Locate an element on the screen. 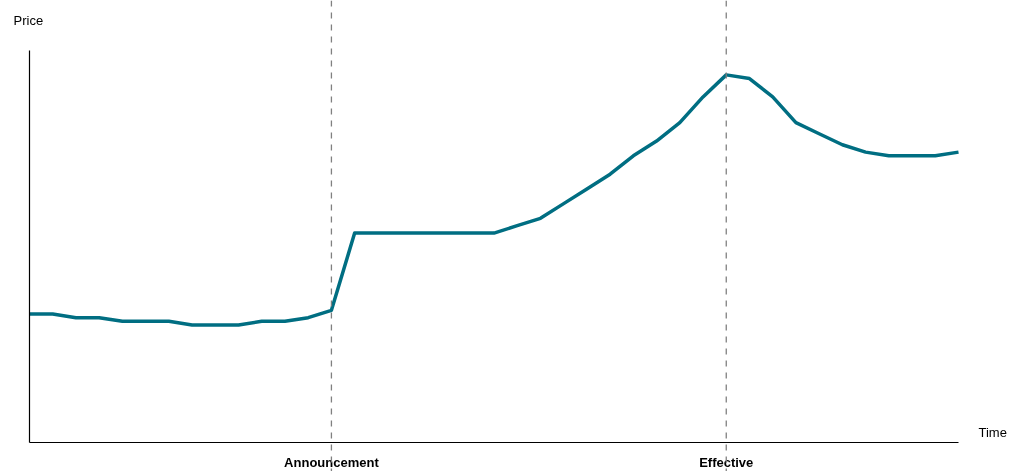 Image resolution: width=1019 pixels, height=475 pixels. x-tick-label: Announcement is located at coordinates (332, 462).